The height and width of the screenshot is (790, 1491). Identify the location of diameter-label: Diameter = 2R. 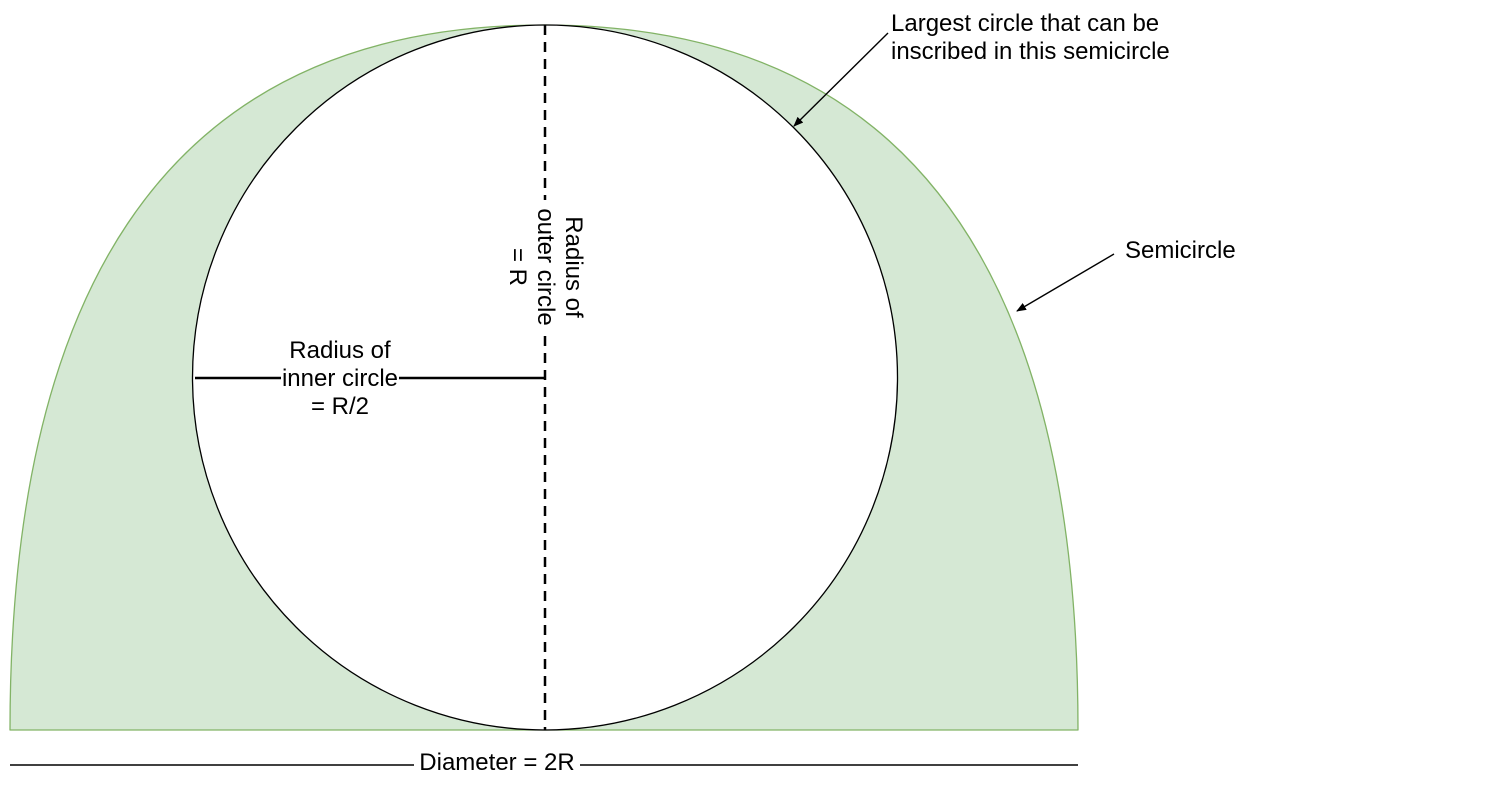
(497, 762).